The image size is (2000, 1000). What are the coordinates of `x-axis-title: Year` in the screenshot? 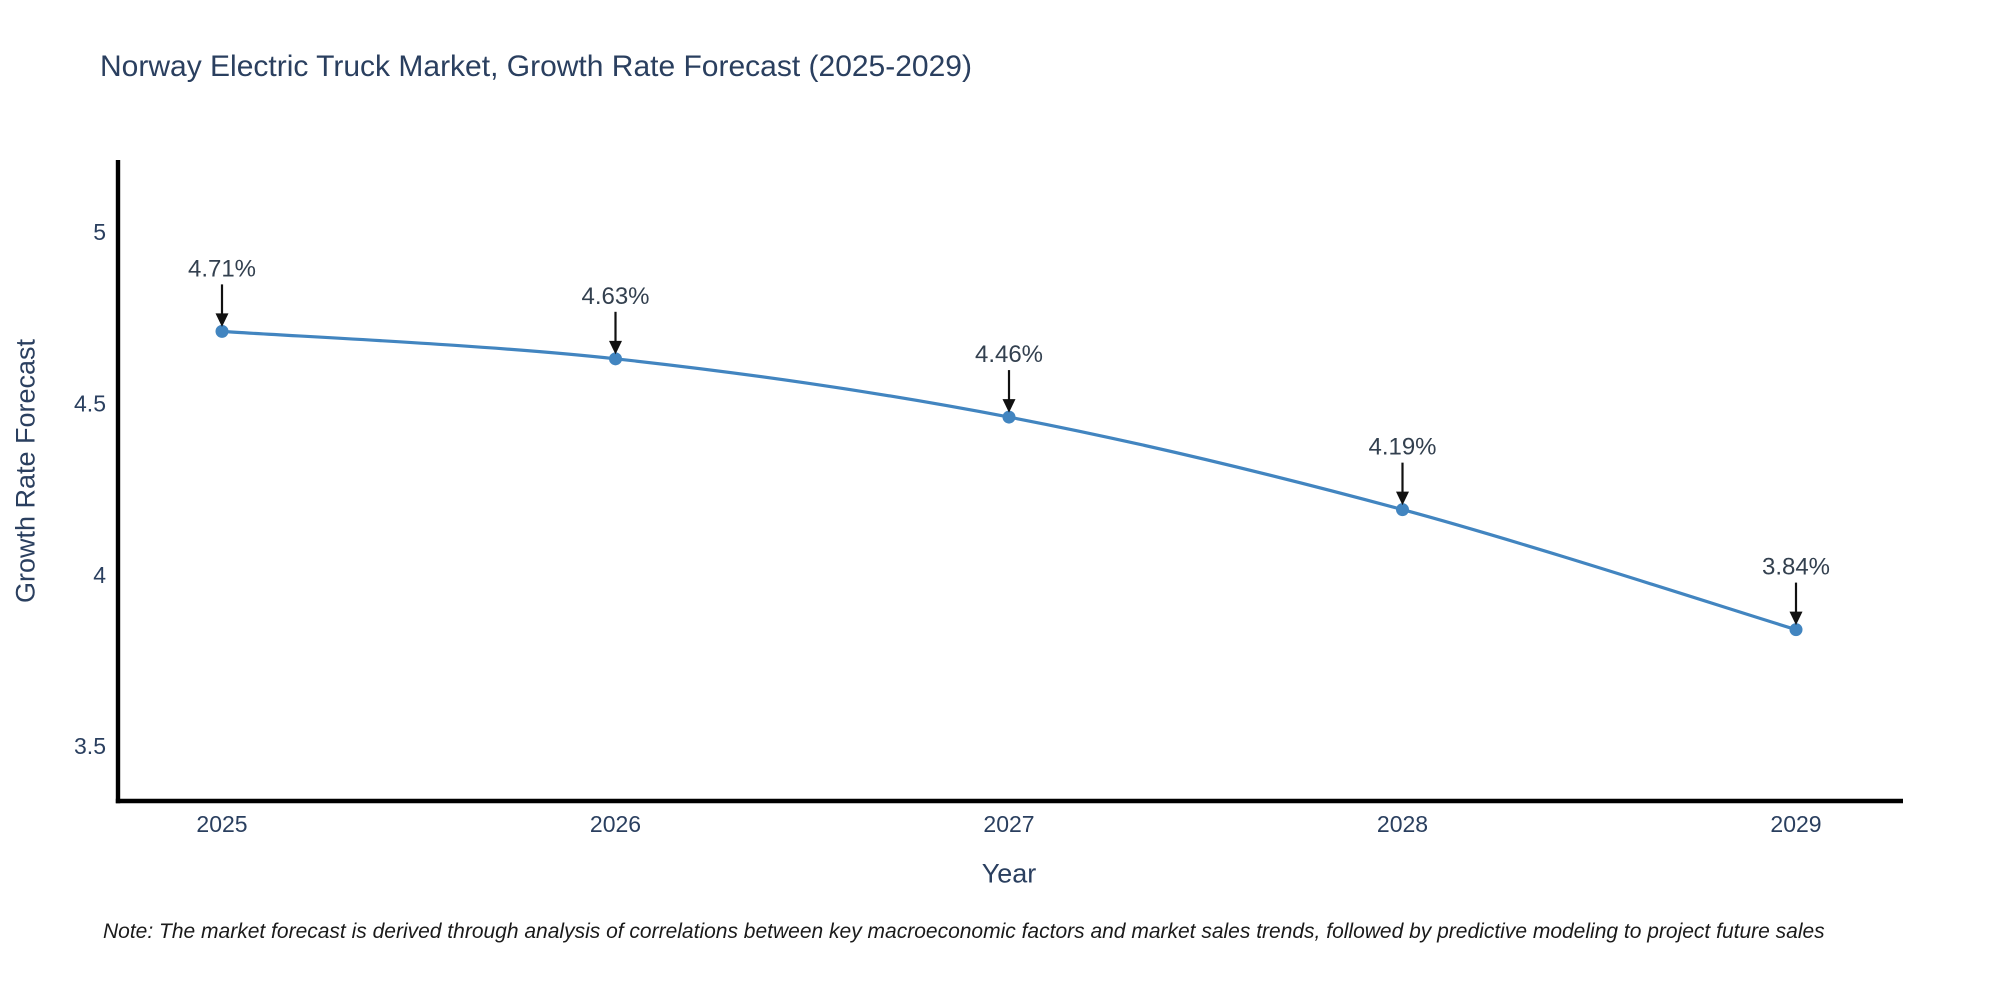 It's located at (1009, 873).